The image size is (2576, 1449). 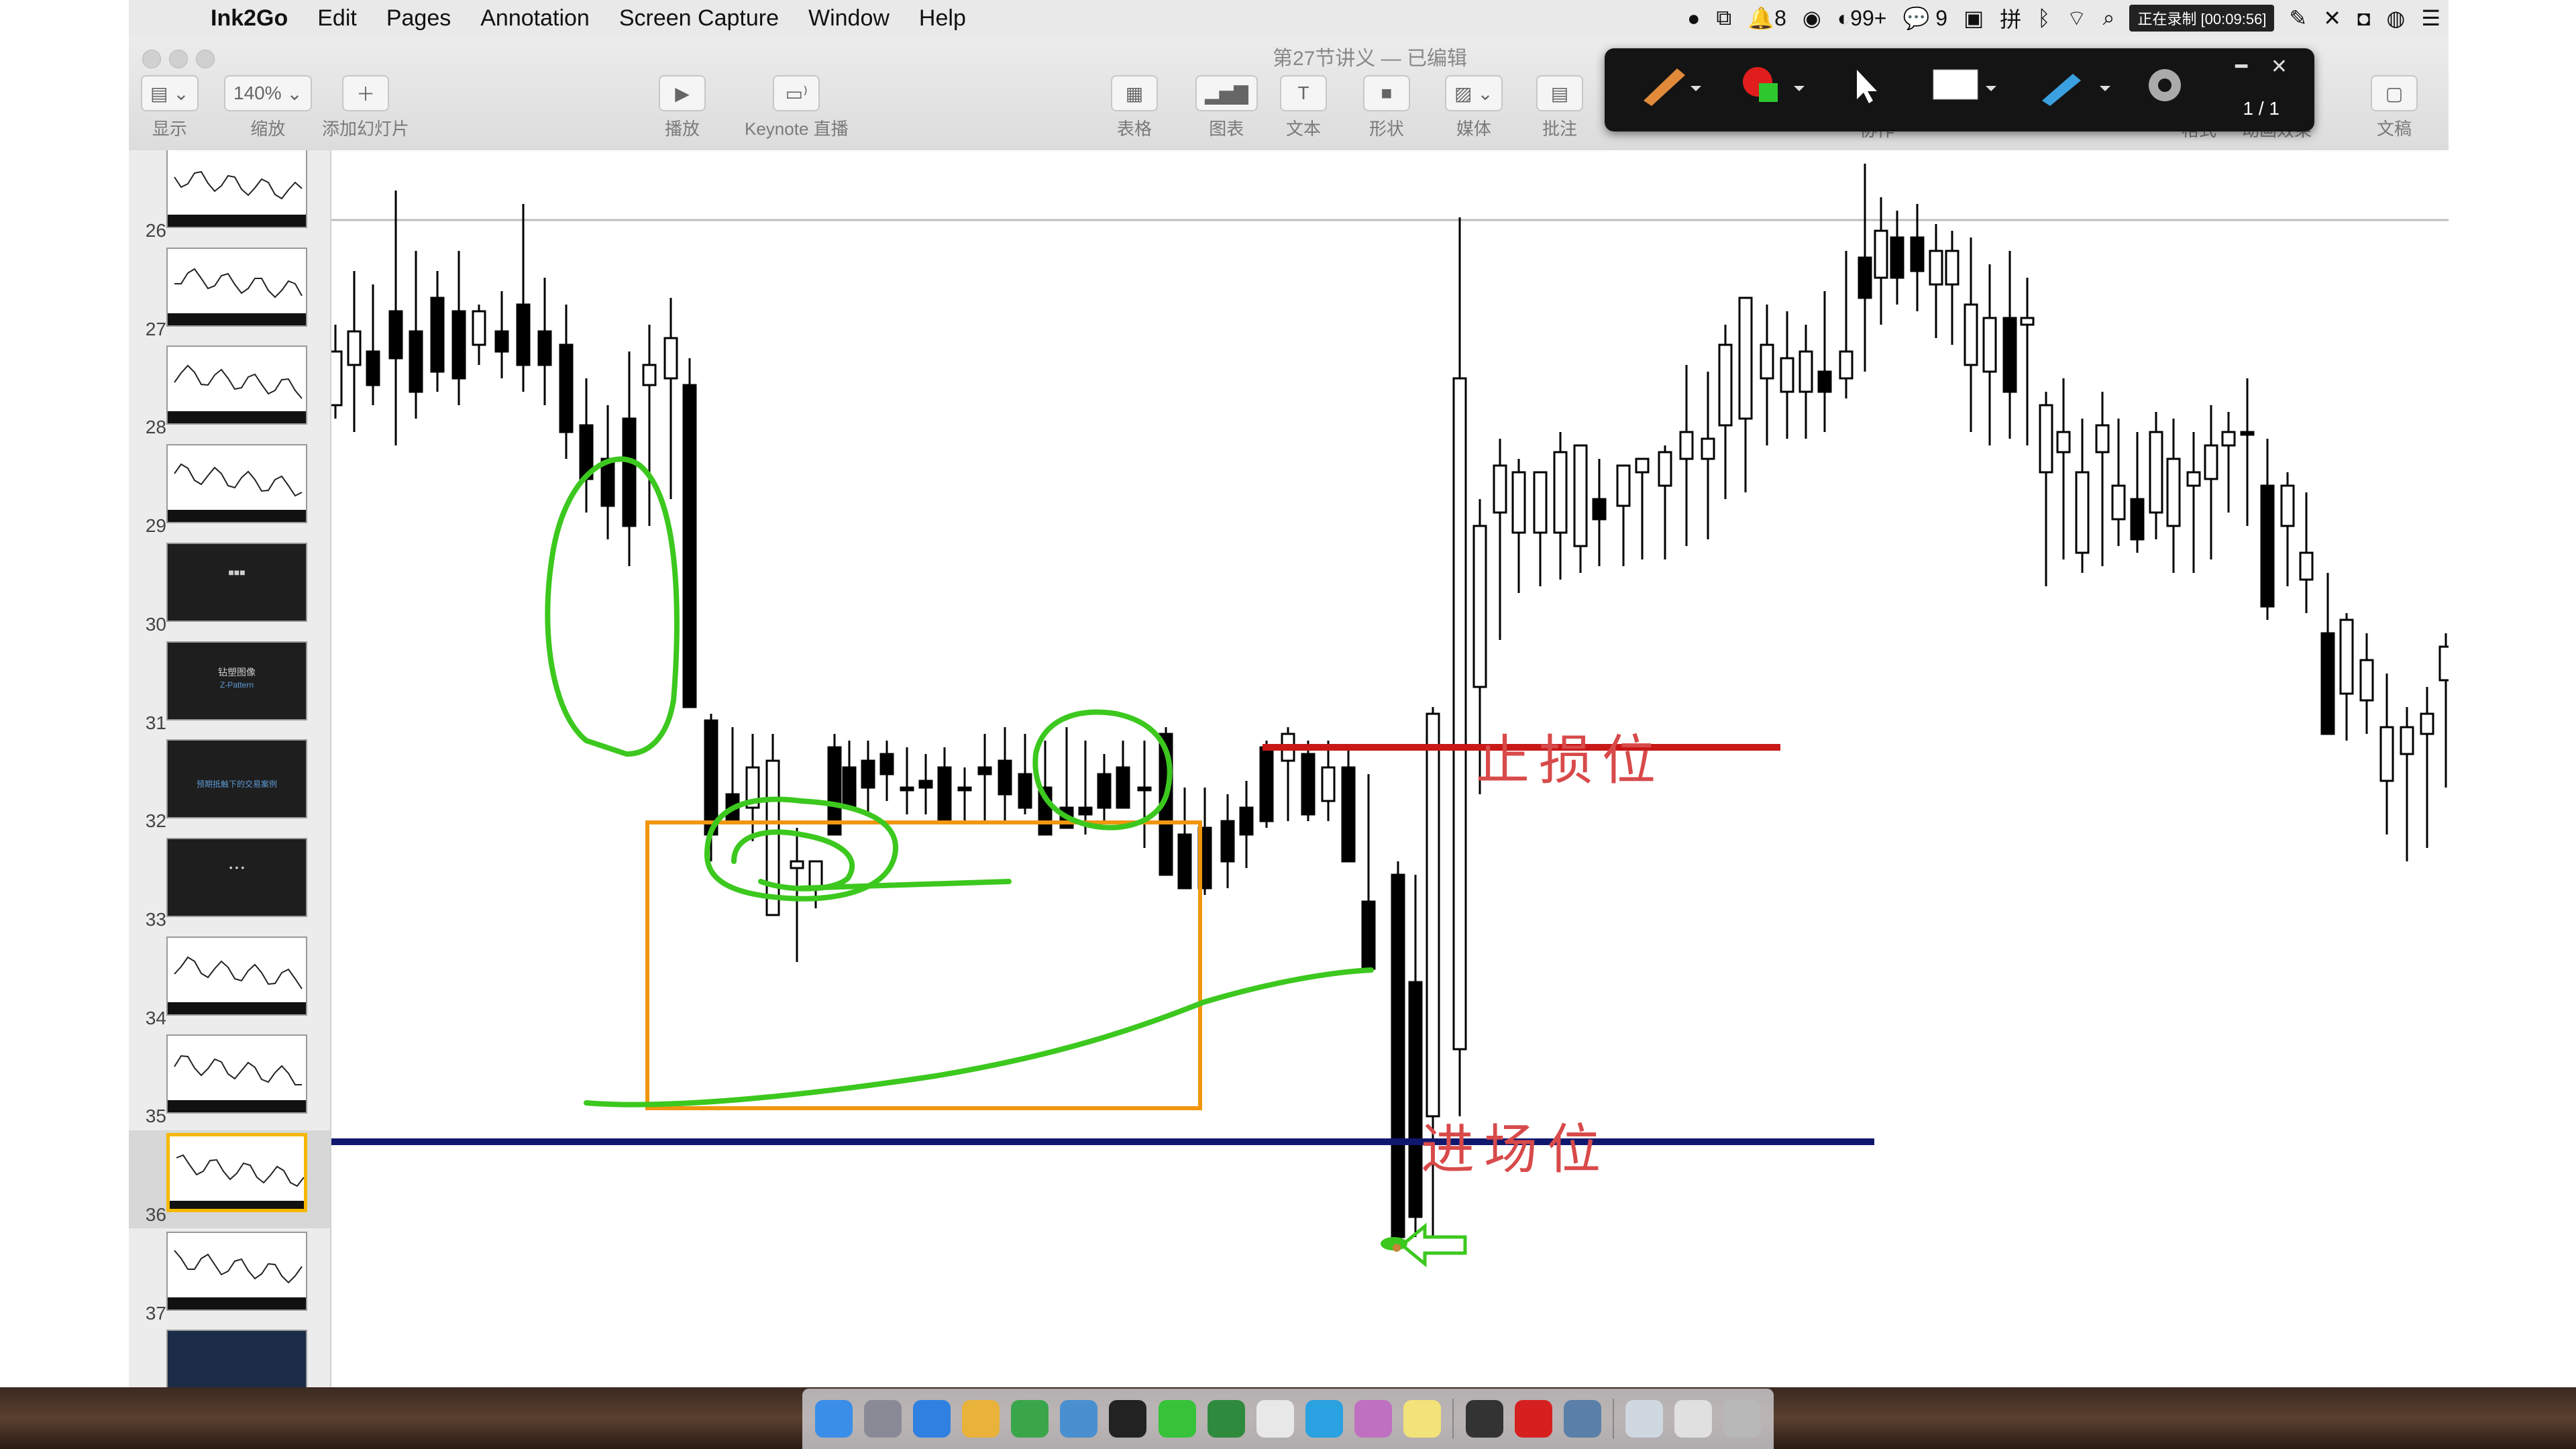 I want to click on pencil-status-icon: ✎, so click(x=2298, y=18).